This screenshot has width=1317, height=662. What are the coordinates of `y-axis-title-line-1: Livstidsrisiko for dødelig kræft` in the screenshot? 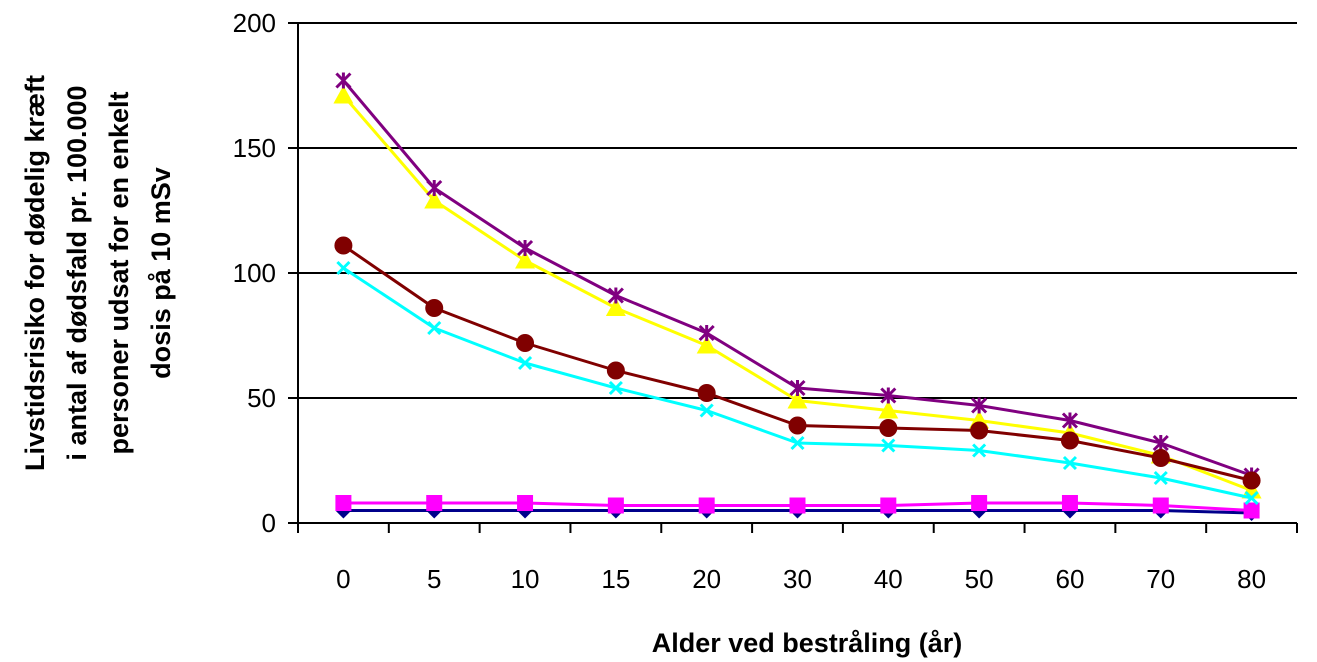 It's located at (35, 273).